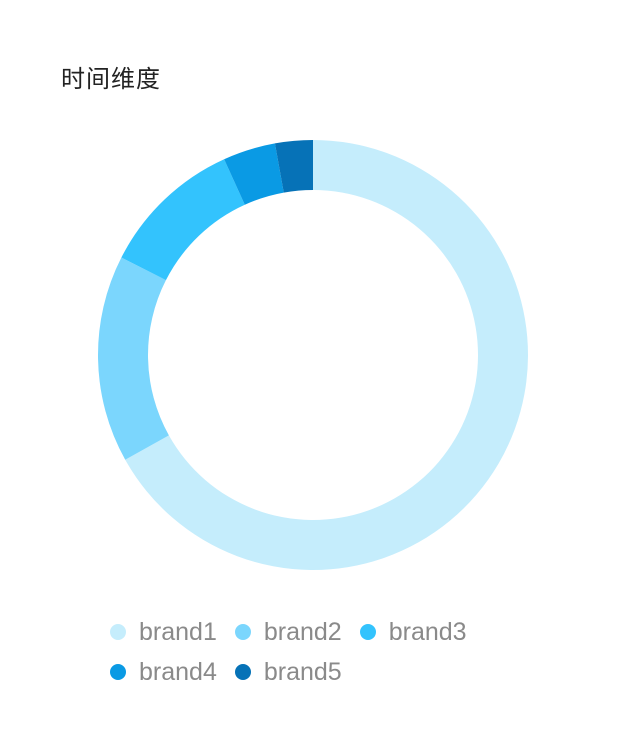  What do you see at coordinates (118, 672) in the screenshot?
I see `legend-marker-brand4` at bounding box center [118, 672].